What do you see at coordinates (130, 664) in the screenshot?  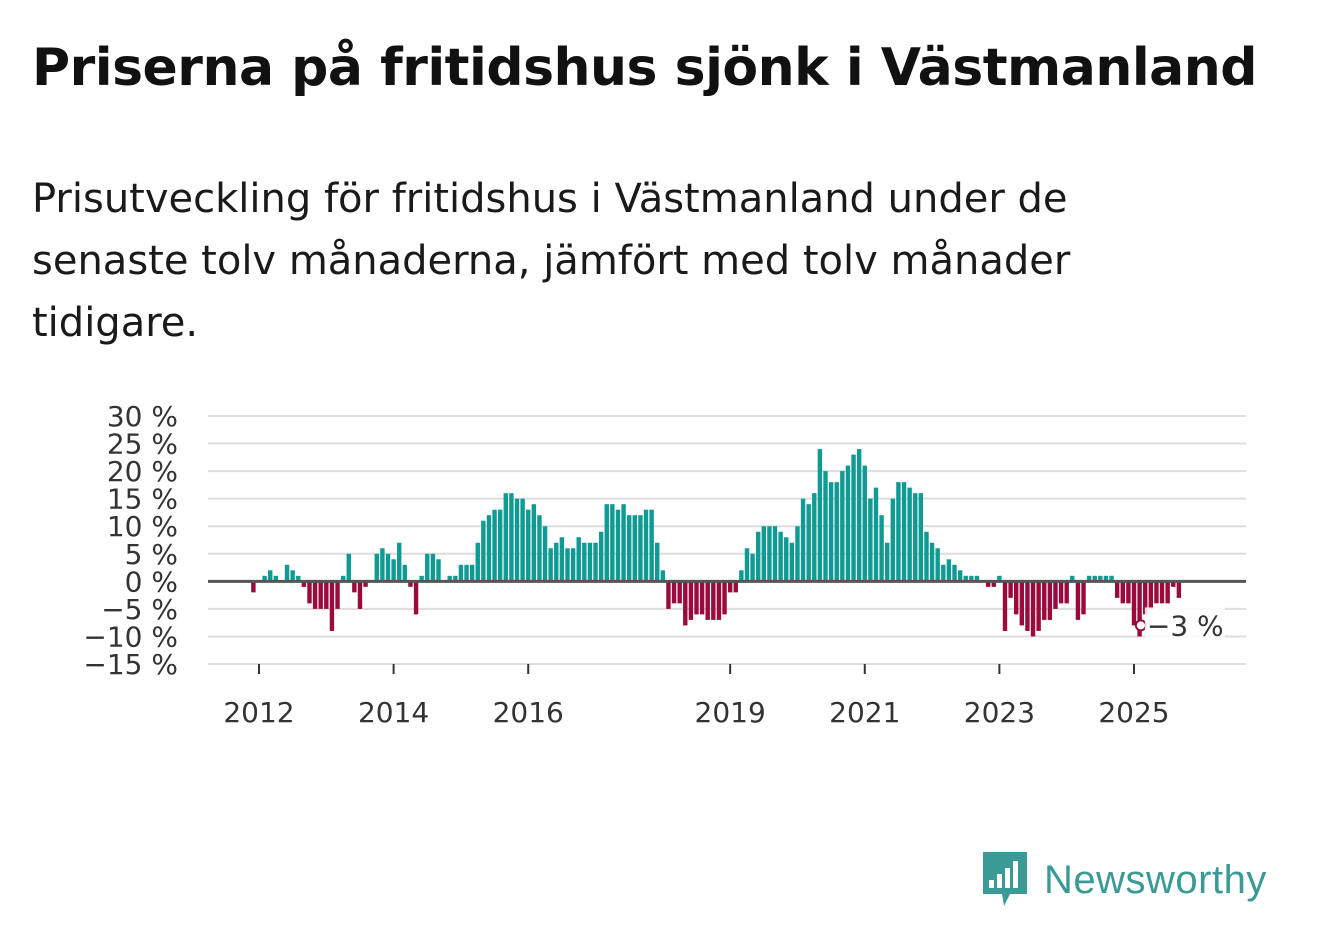 I see `y-tick-label: −15 %` at bounding box center [130, 664].